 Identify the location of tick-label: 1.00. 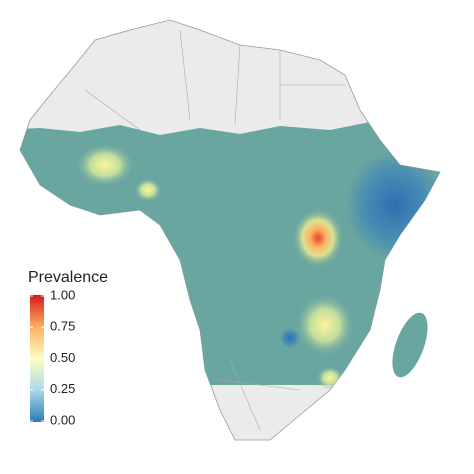
(62, 294).